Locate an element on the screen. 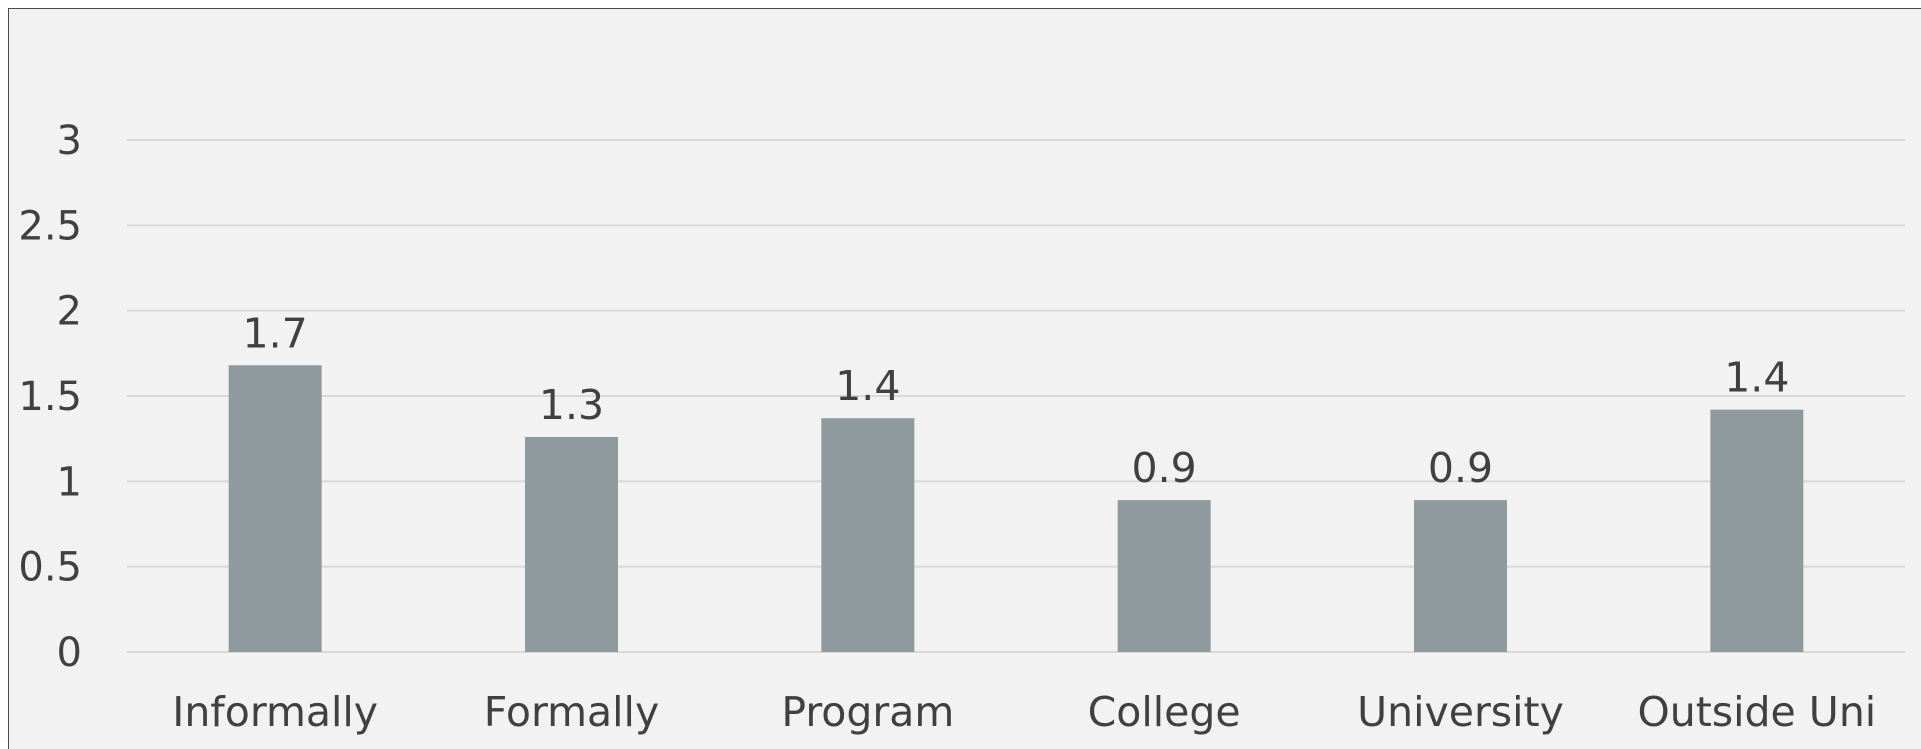 The width and height of the screenshot is (1921, 749). x-category-label: Program is located at coordinates (867, 712).